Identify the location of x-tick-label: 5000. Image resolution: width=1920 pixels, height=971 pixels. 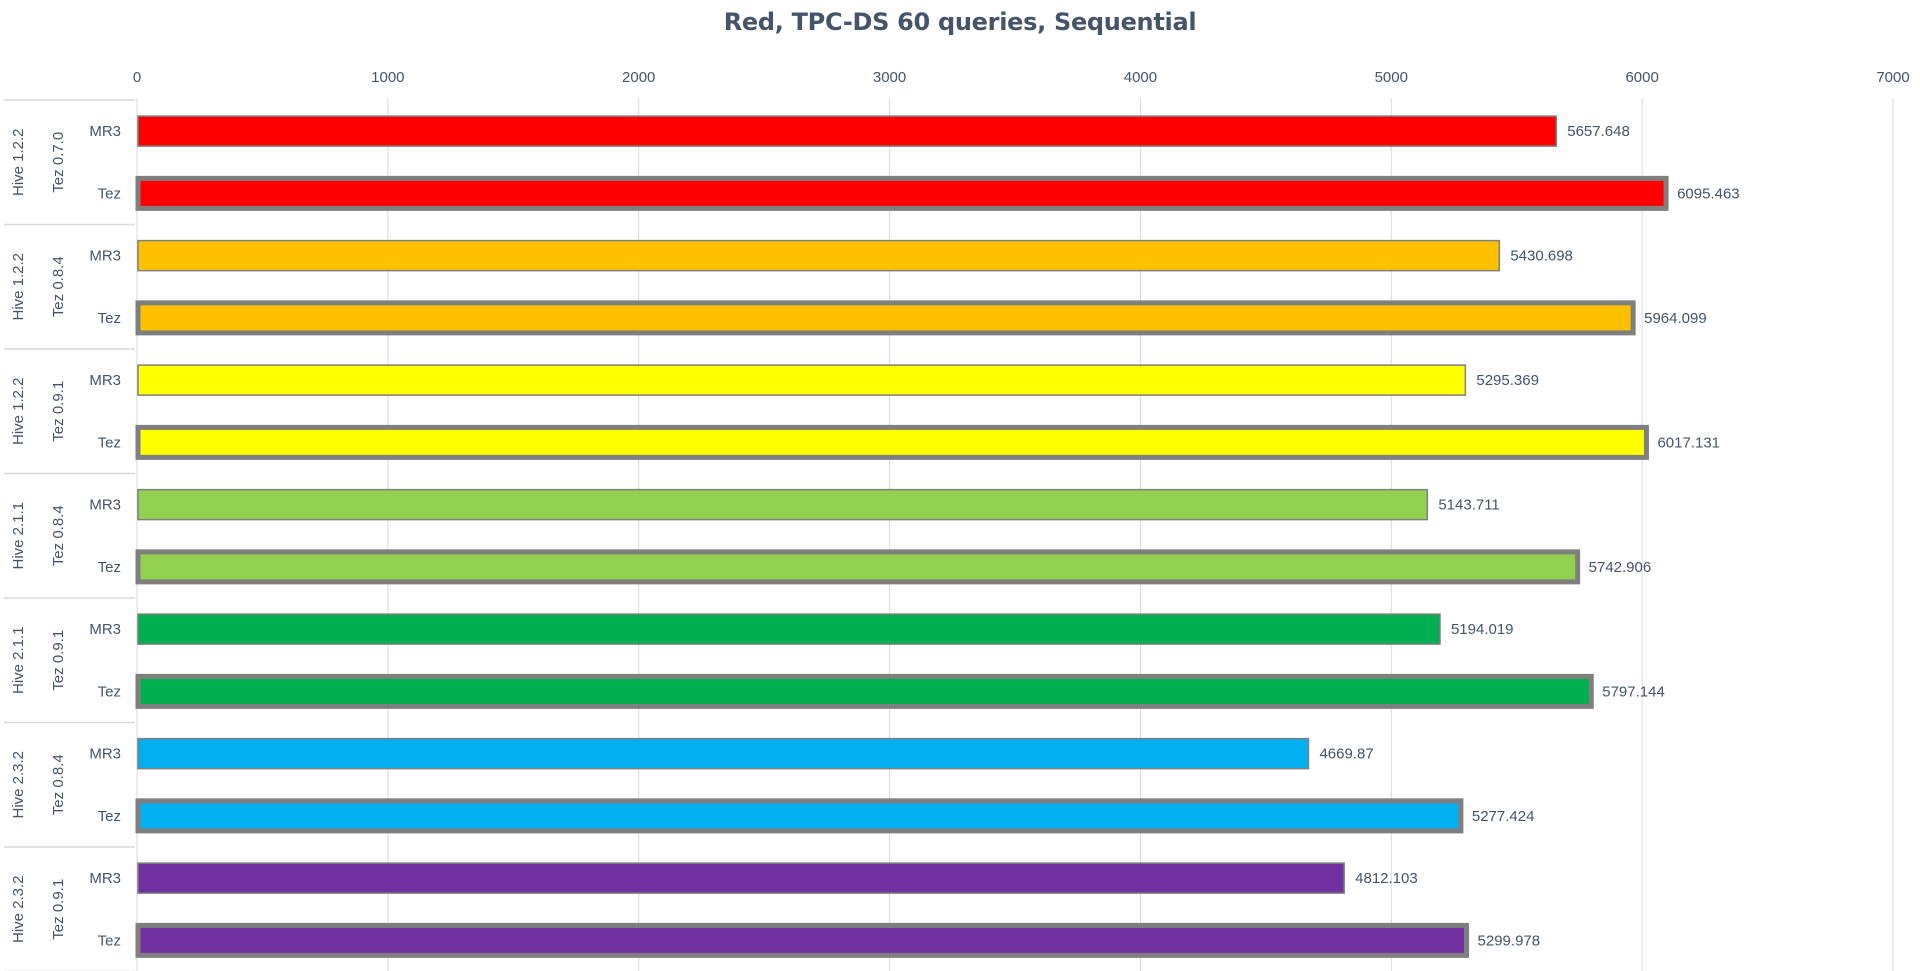
(1391, 77).